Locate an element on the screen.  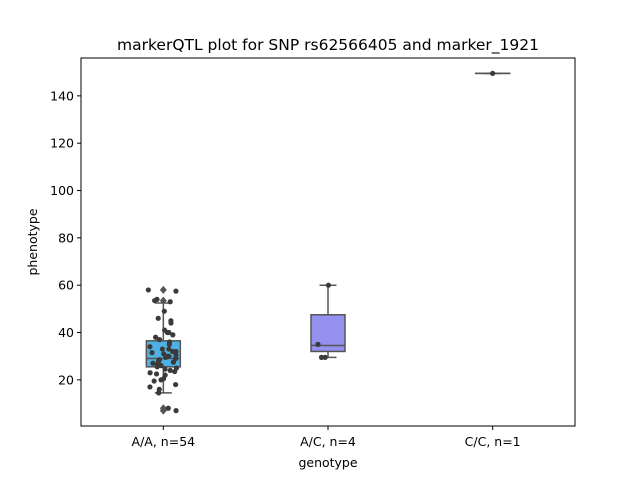
y-axis: 20 40 60 80 100 120 140 is located at coordinates (65, 237).